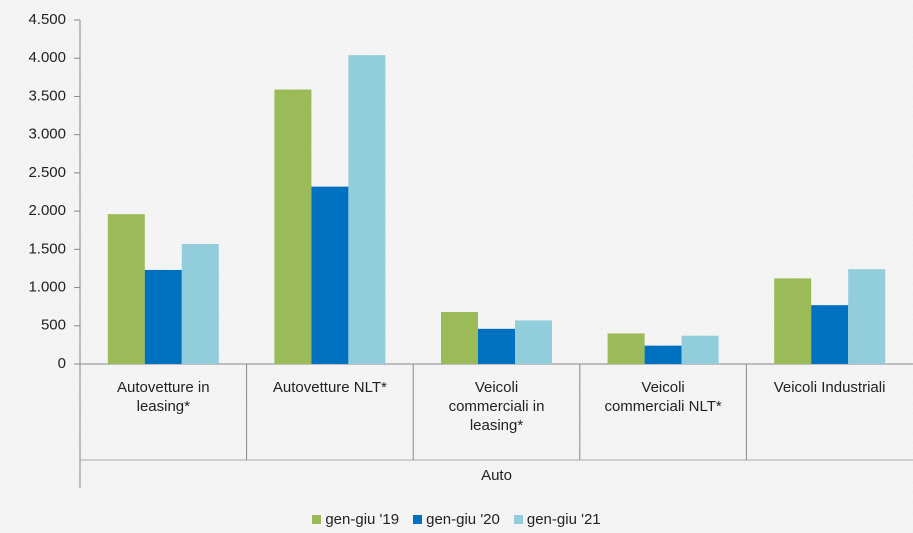 Image resolution: width=913 pixels, height=533 pixels. What do you see at coordinates (47, 210) in the screenshot?
I see `y-tick-label: 2.000` at bounding box center [47, 210].